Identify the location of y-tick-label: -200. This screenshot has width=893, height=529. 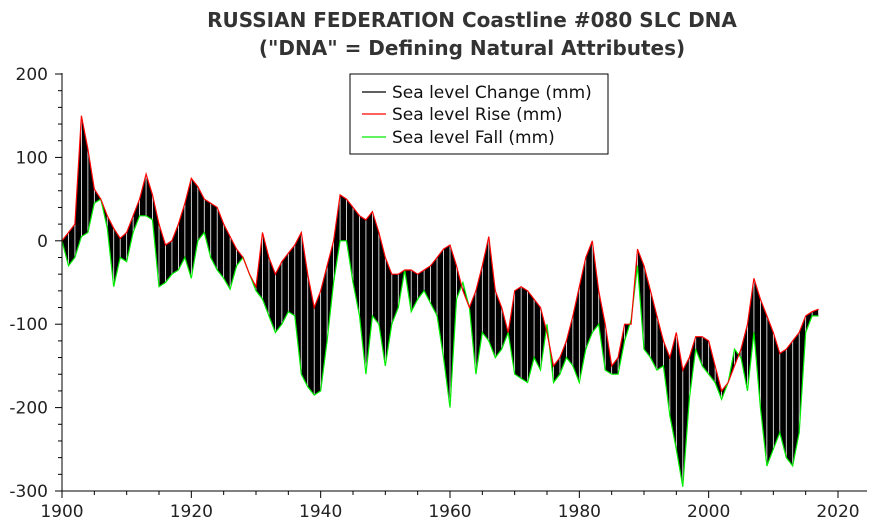
(28, 409).